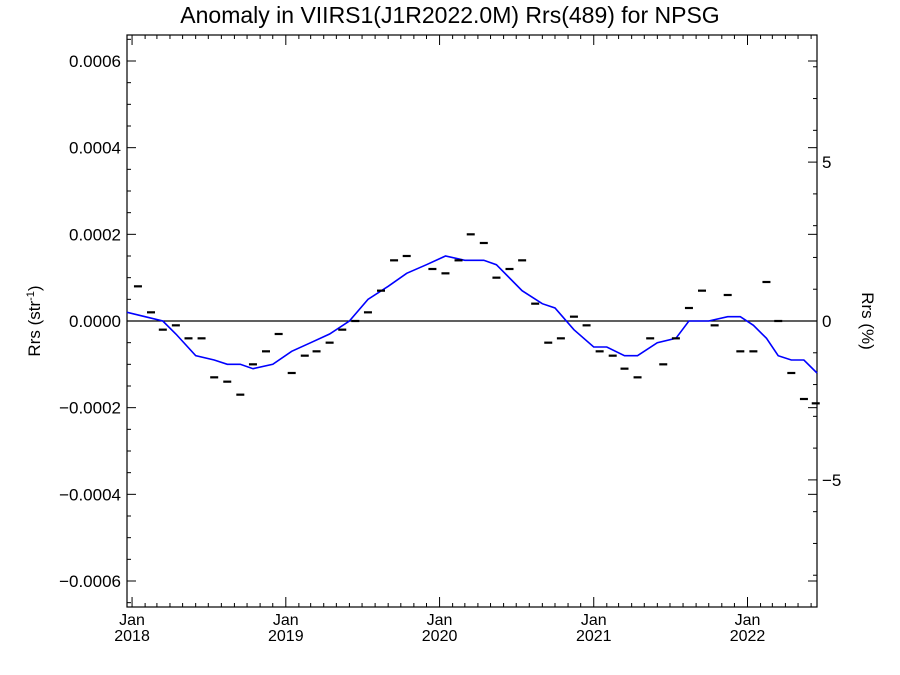 The image size is (900, 675). I want to click on y2-tick-label: 5, so click(826, 162).